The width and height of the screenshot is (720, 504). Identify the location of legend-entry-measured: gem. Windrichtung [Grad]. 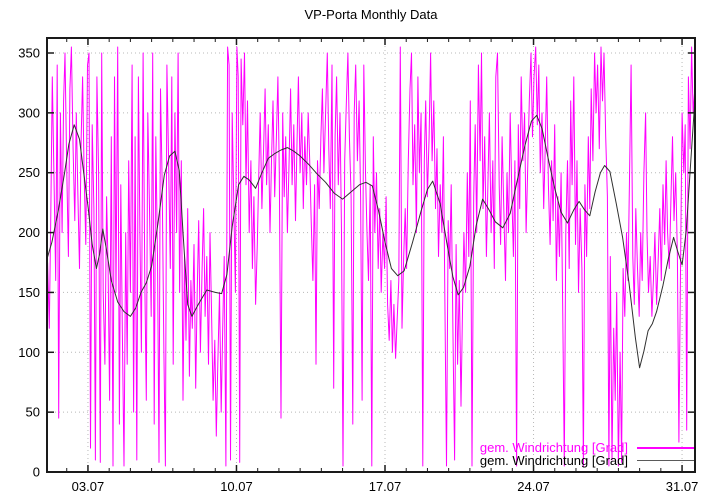
(587, 447).